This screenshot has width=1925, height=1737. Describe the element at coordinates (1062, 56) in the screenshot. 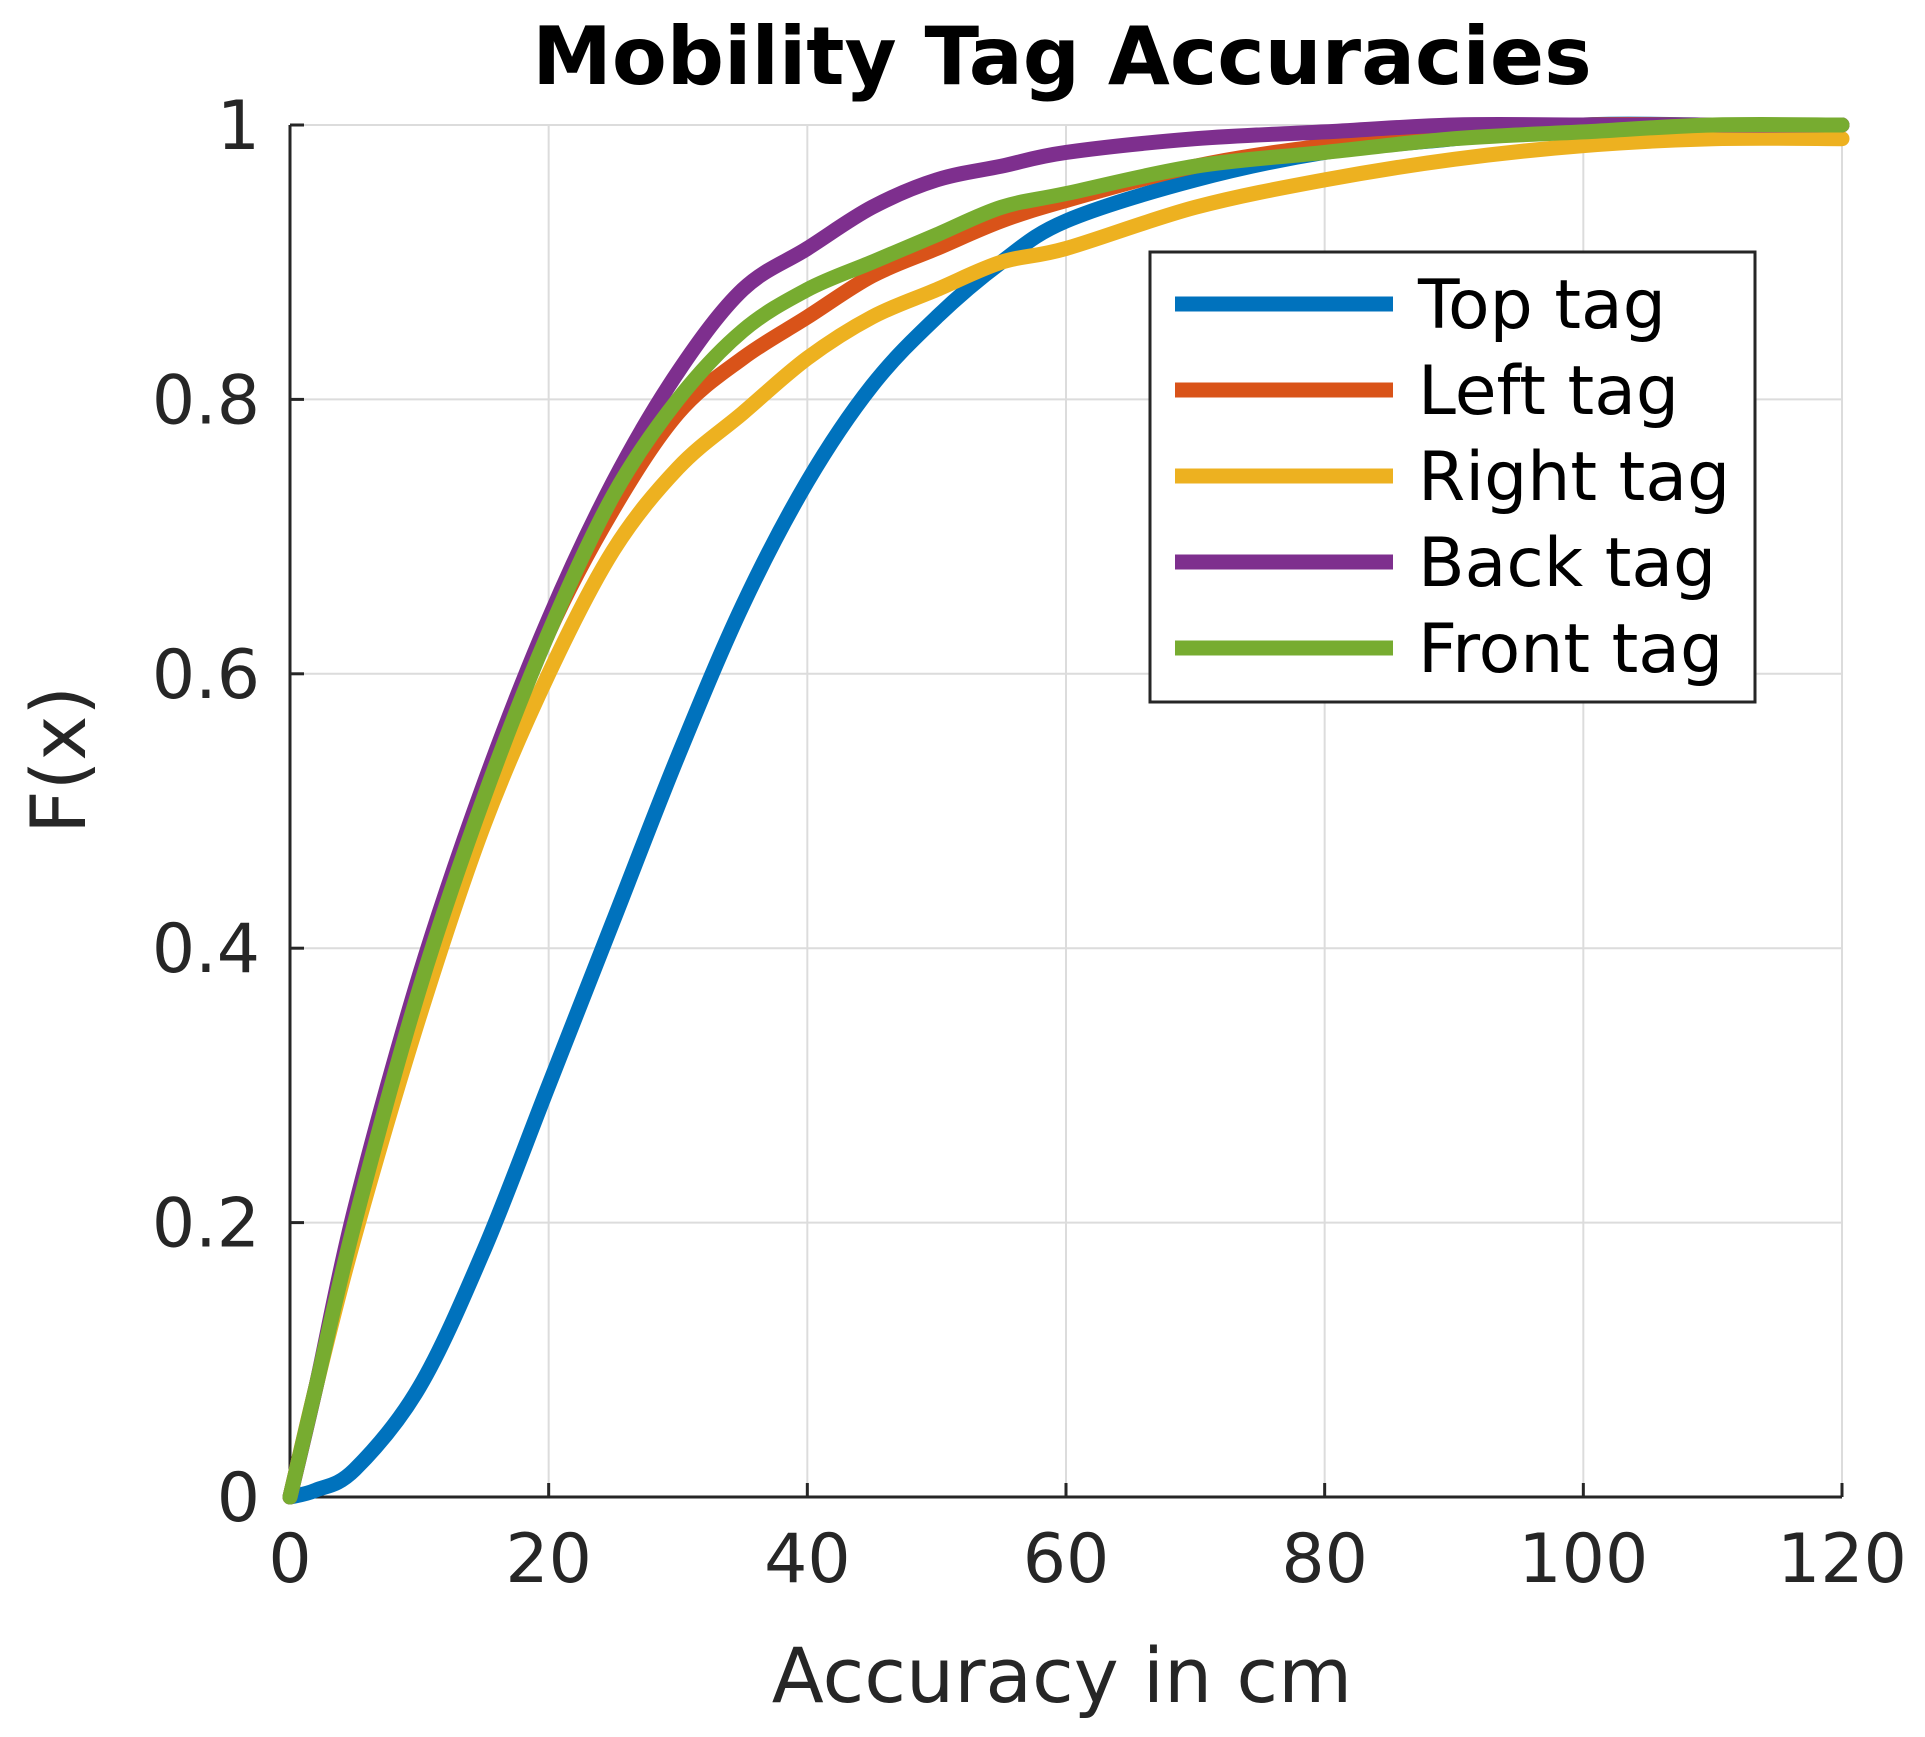

I see `chart-title: Mobility Tag Accuracies` at that location.